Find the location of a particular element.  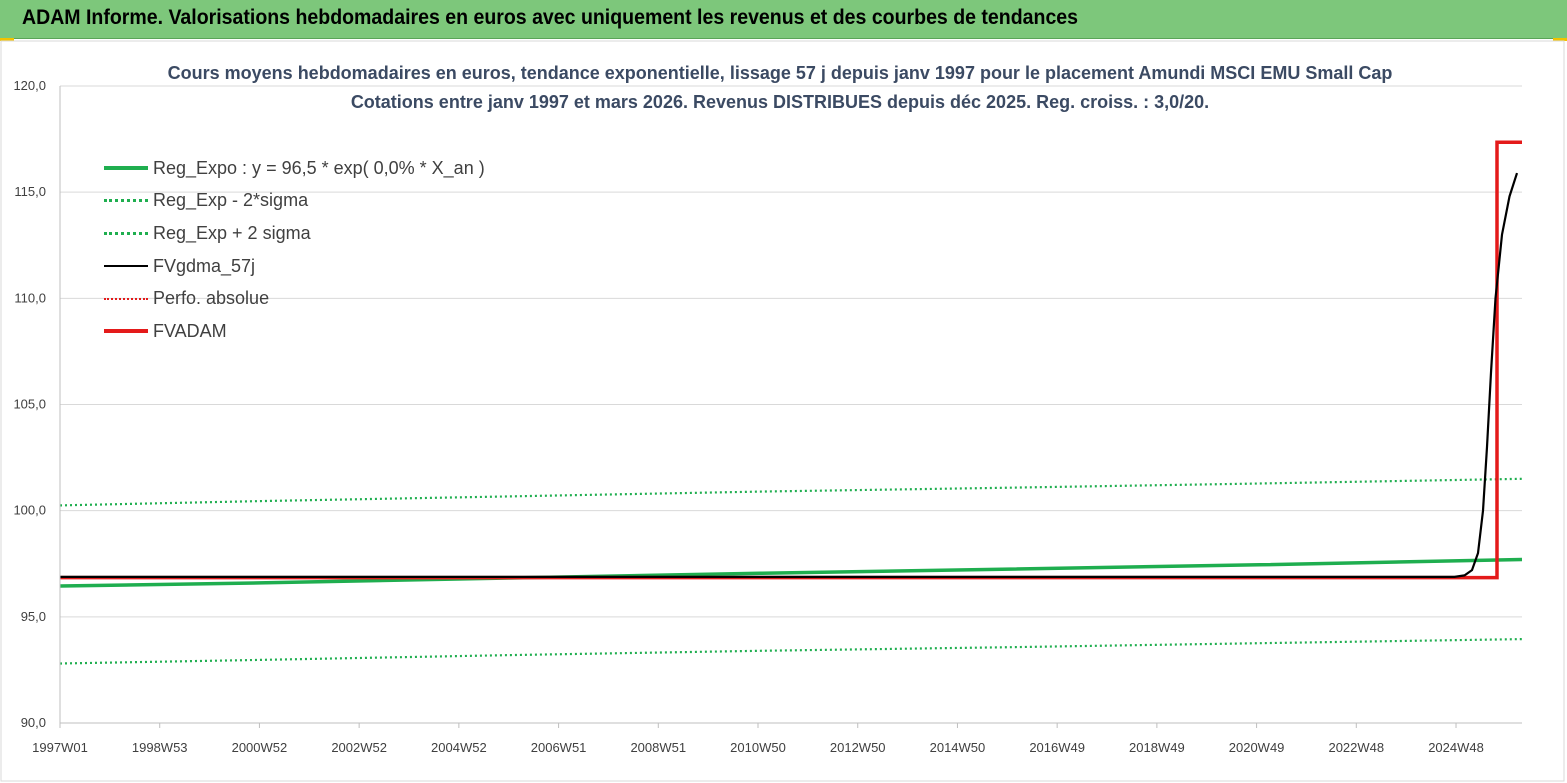

x-tick-label: 2006W51 is located at coordinates (559, 747).